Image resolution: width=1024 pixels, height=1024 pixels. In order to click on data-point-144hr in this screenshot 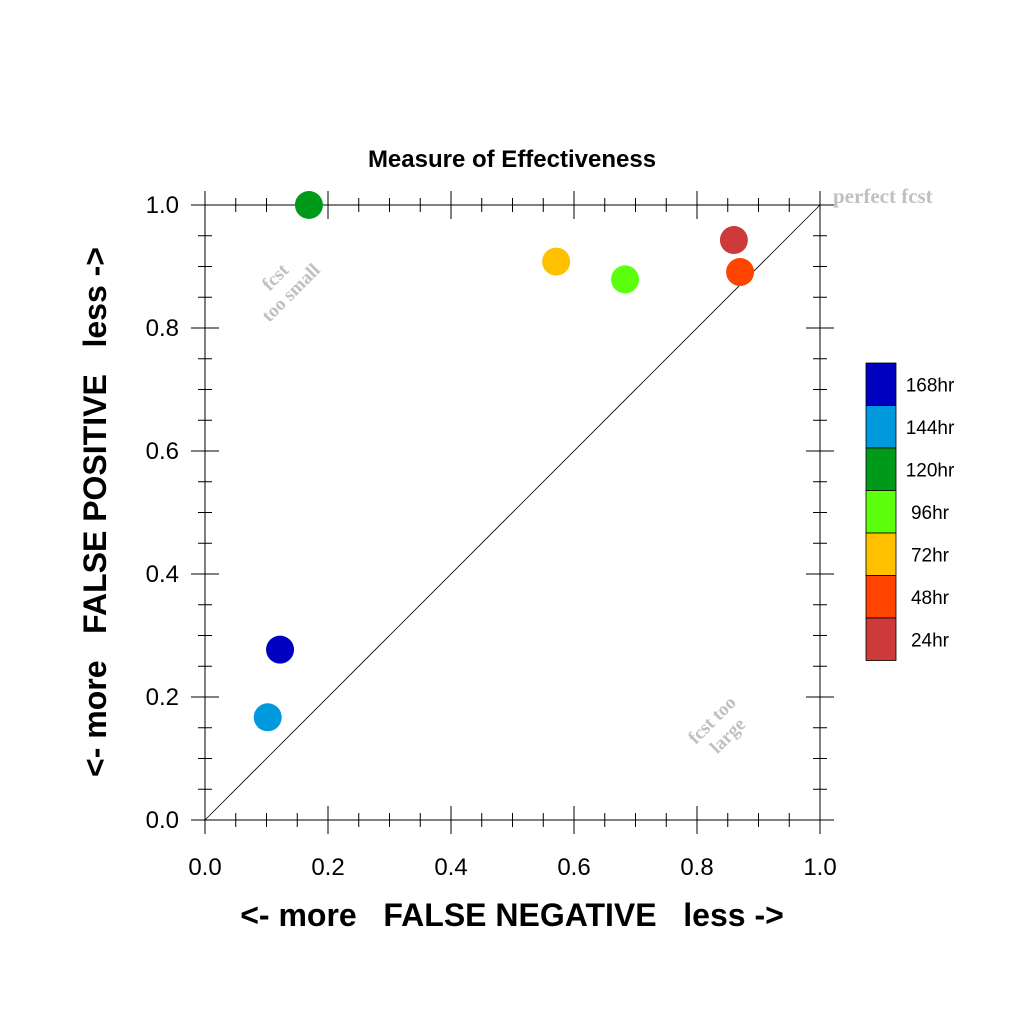, I will do `click(267, 717)`.